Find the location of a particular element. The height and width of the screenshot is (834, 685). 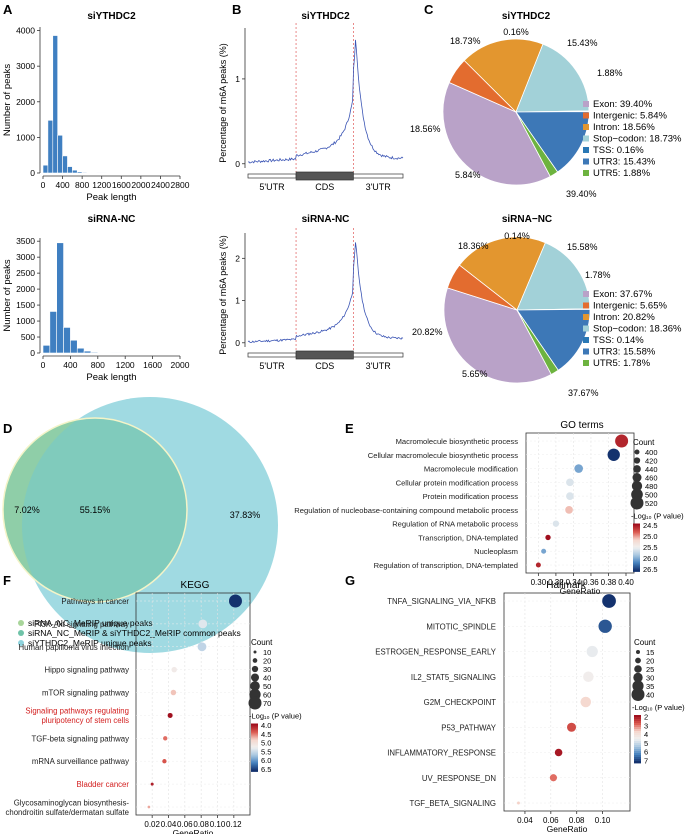

x-tick-label: 0.38 is located at coordinates (609, 582).